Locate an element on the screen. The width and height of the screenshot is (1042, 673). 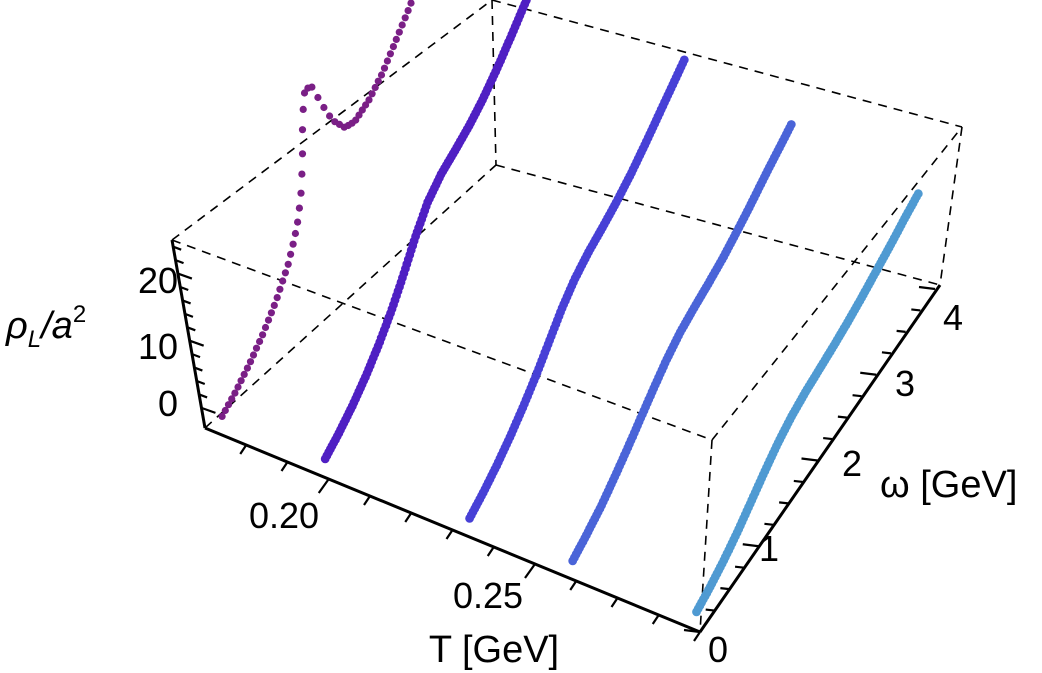
z-tick-label: 20 is located at coordinates (158, 280).